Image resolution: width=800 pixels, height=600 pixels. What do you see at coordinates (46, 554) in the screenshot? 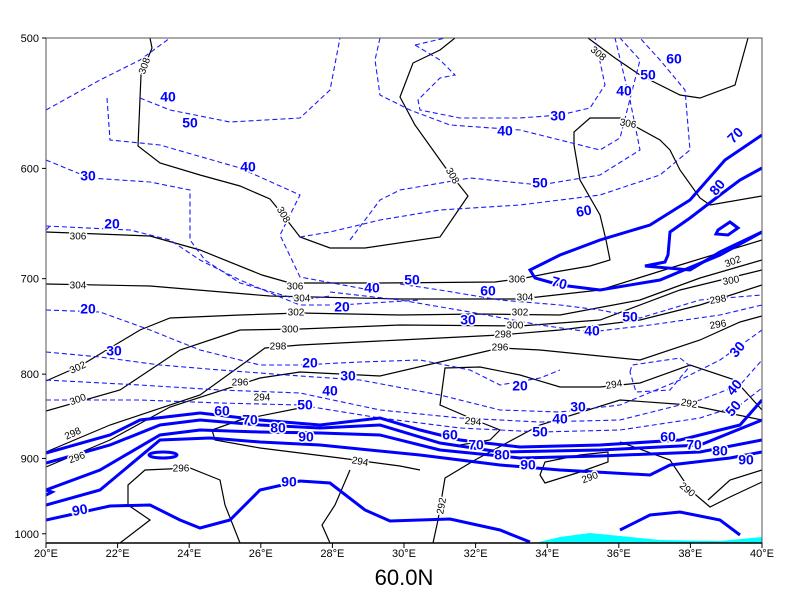
I see `x-tick-label: 20°E` at bounding box center [46, 554].